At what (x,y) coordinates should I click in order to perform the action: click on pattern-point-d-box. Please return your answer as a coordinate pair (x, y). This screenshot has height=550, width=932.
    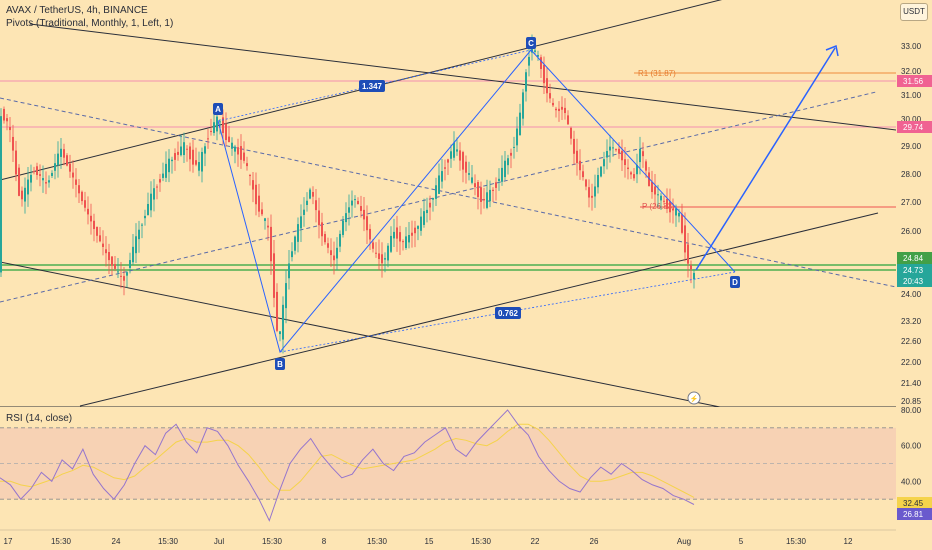
    Looking at the image, I should click on (735, 282).